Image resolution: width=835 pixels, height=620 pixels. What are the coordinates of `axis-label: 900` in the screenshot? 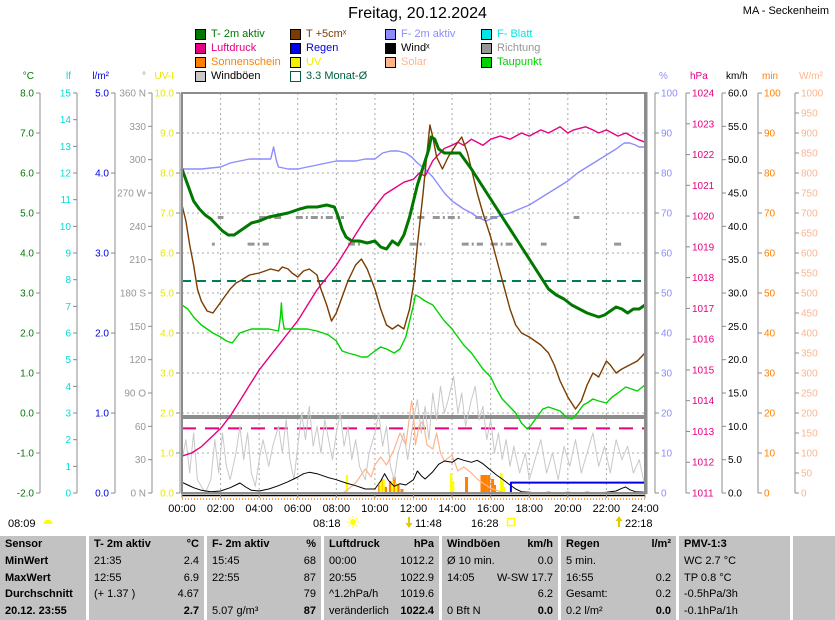 It's located at (809, 134).